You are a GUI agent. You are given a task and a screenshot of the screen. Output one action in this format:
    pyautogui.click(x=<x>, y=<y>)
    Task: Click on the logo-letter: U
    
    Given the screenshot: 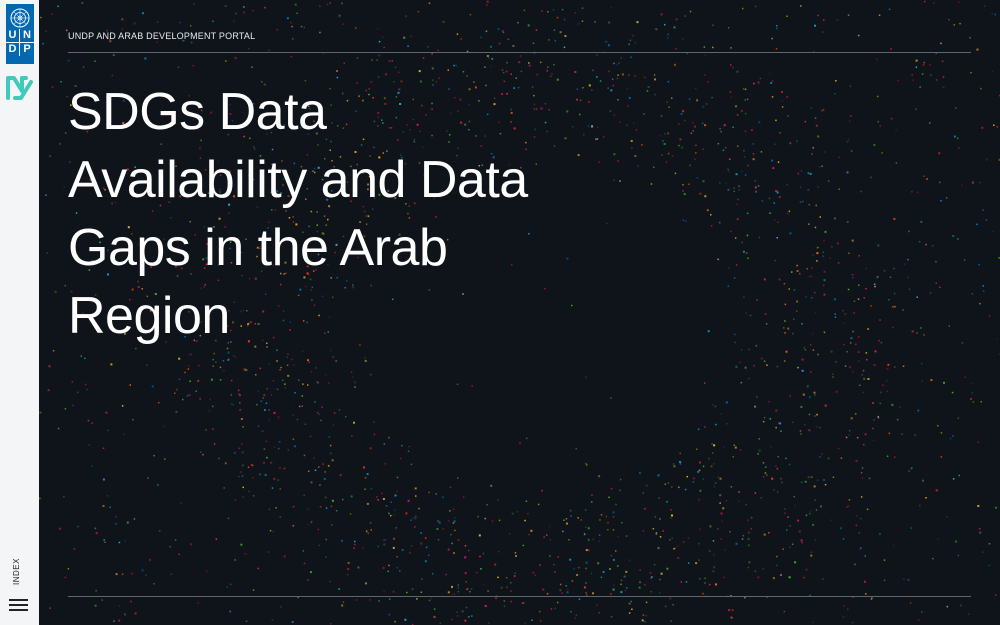 What is the action you would take?
    pyautogui.click(x=13, y=36)
    